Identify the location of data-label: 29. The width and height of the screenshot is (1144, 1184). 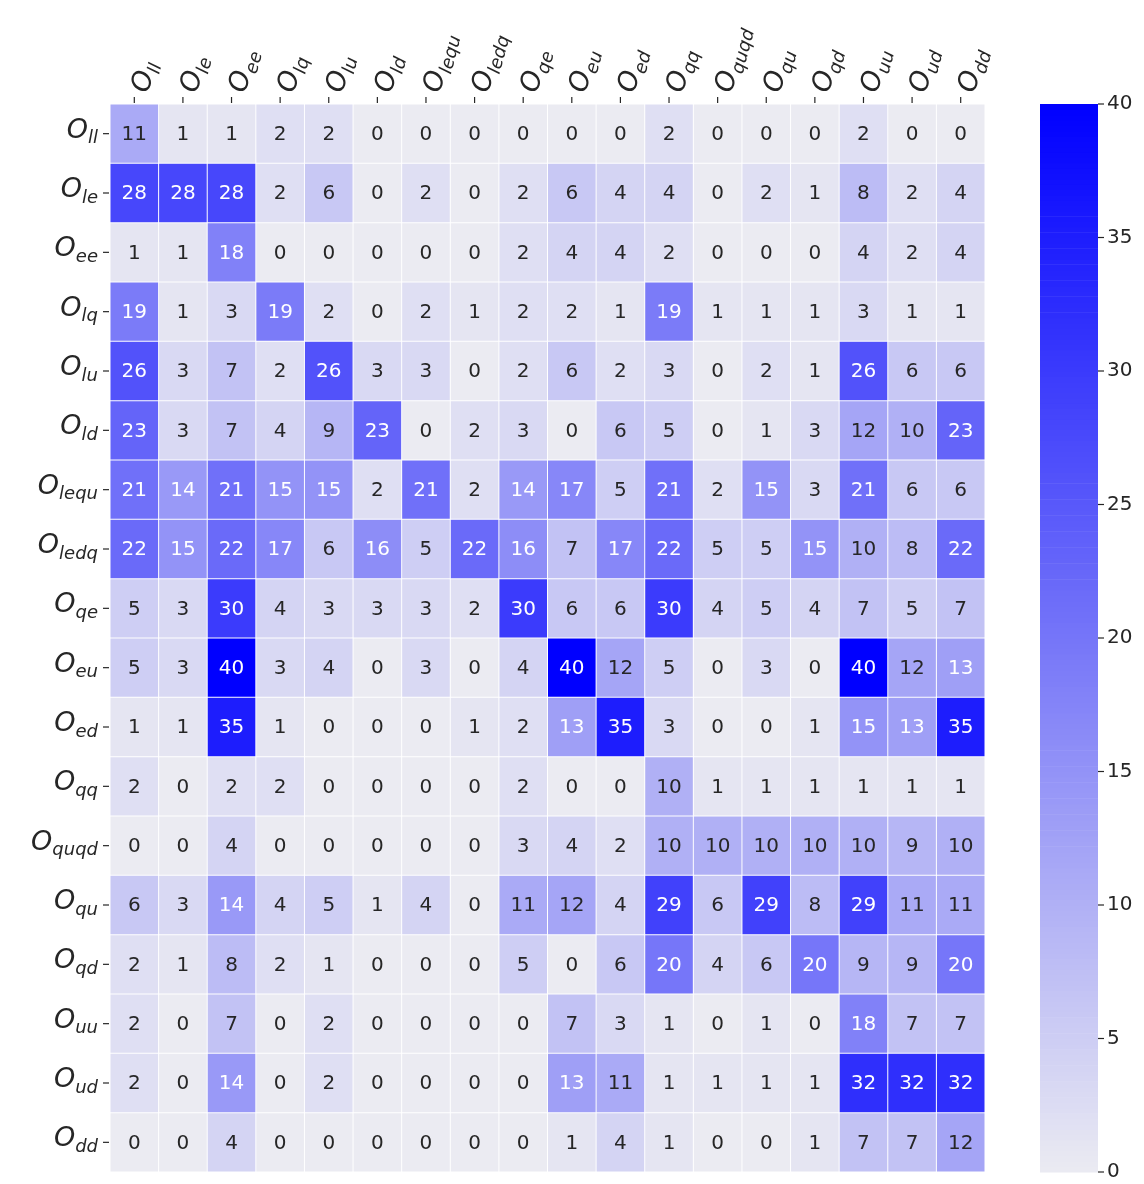
(766, 904).